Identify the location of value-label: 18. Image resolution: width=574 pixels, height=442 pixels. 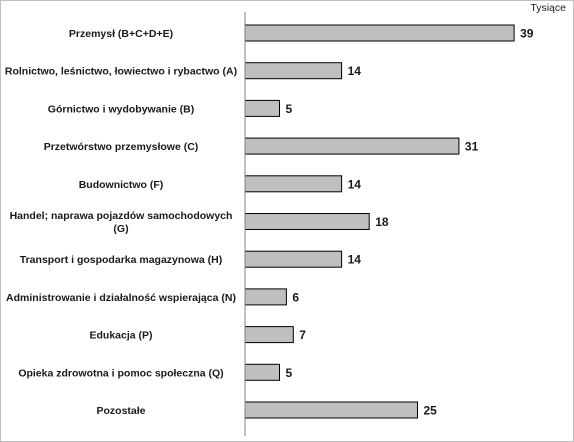
(382, 222).